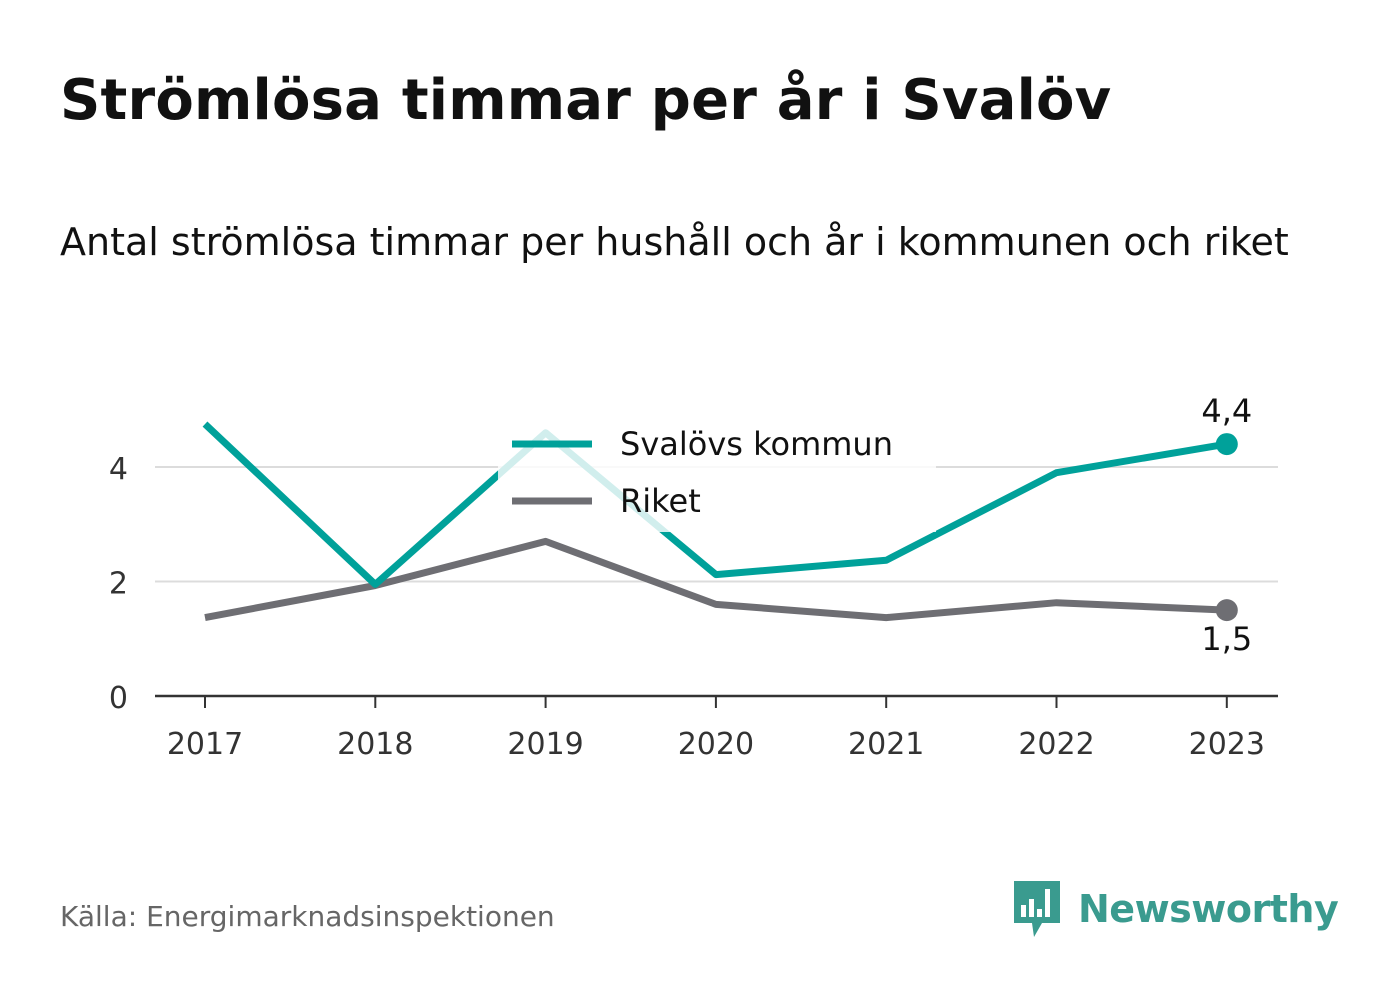 The width and height of the screenshot is (1382, 999). Describe the element at coordinates (586, 100) in the screenshot. I see `chart-title: Strömlösa timmar per år i Svalöv` at that location.